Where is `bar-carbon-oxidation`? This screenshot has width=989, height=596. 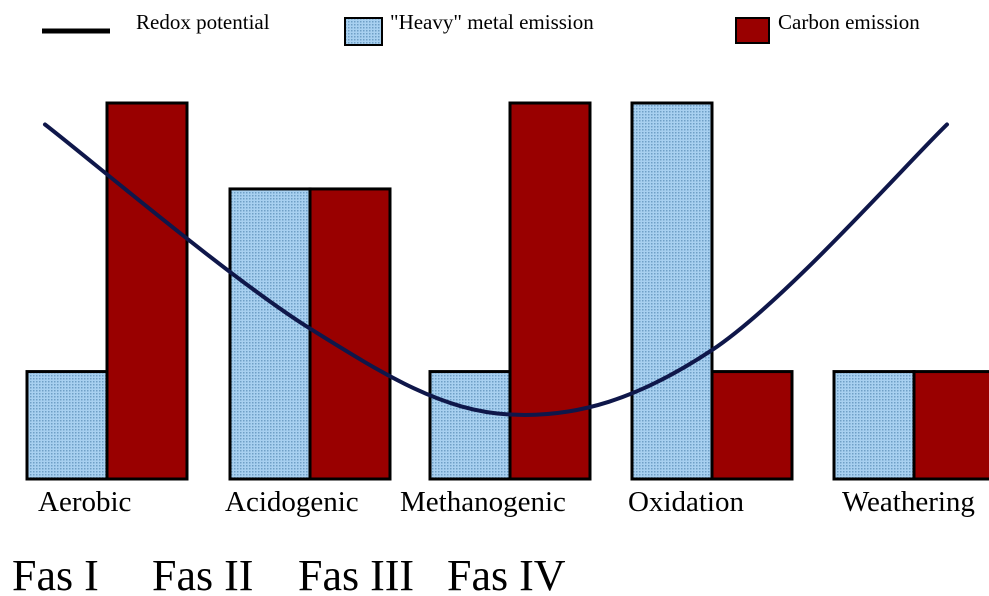 bar-carbon-oxidation is located at coordinates (752, 425).